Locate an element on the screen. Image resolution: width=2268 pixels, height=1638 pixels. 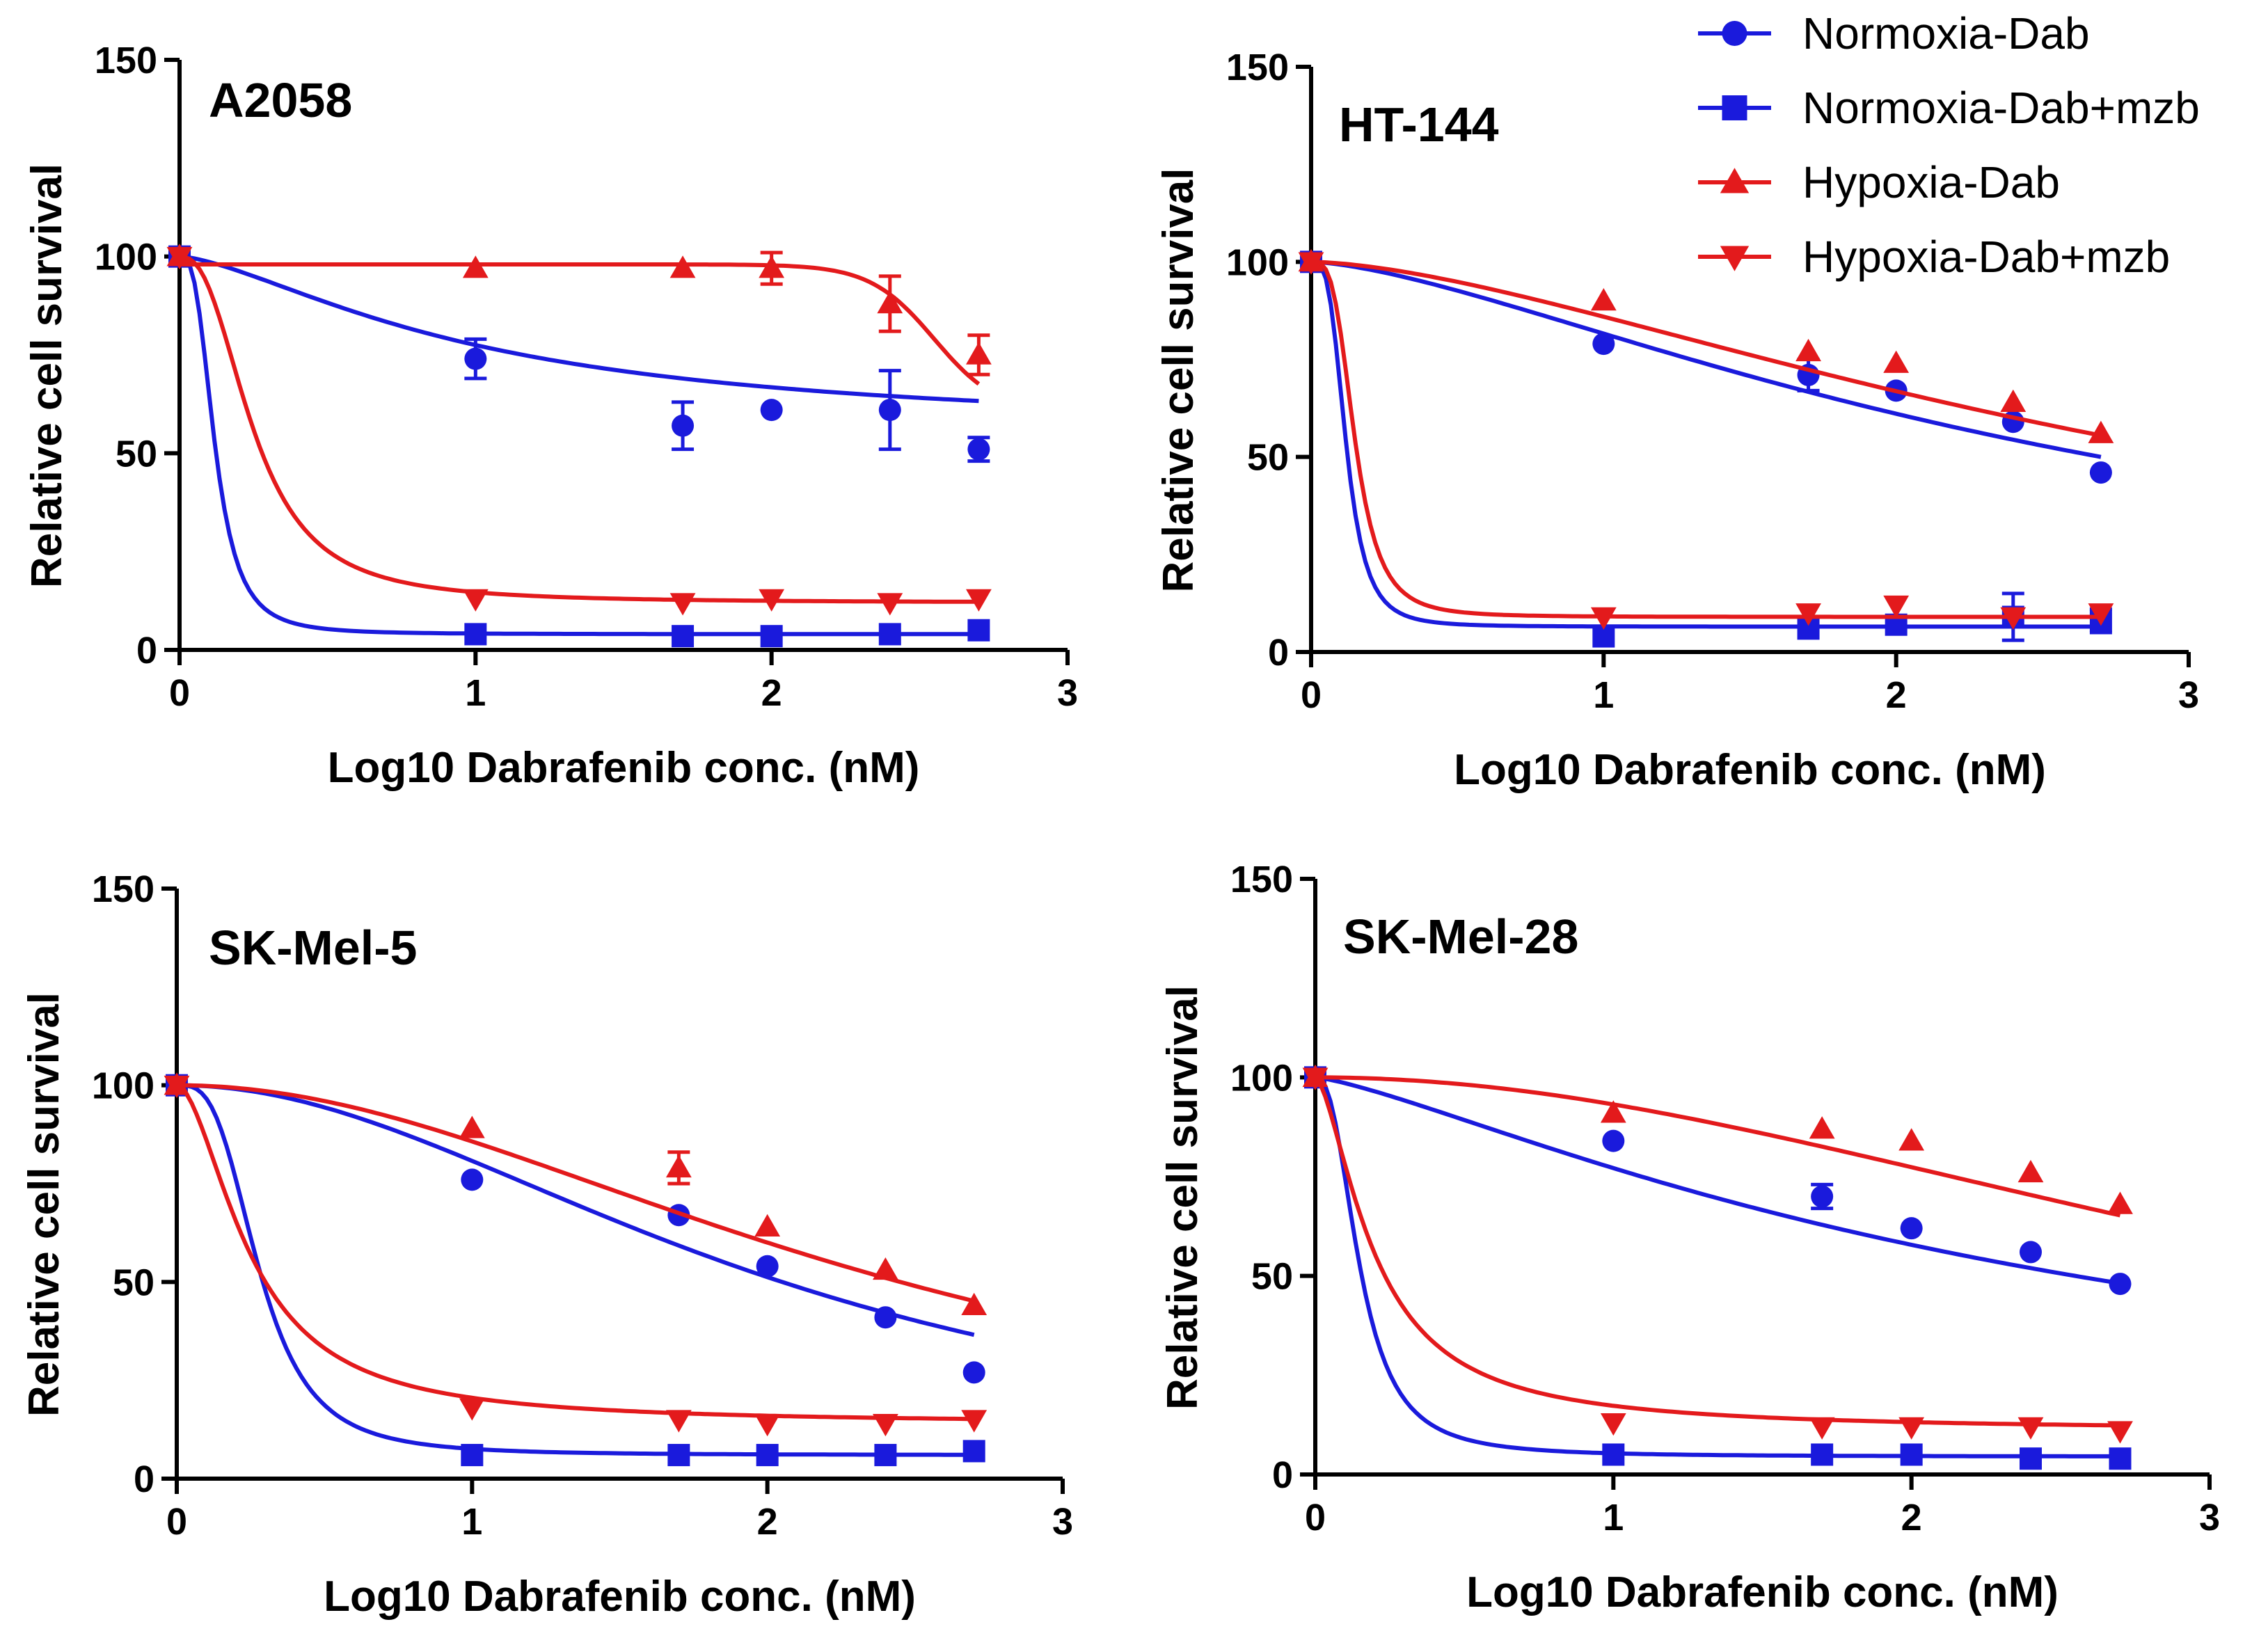
legend-item: Normoxia-Dab is located at coordinates (1894, 33).